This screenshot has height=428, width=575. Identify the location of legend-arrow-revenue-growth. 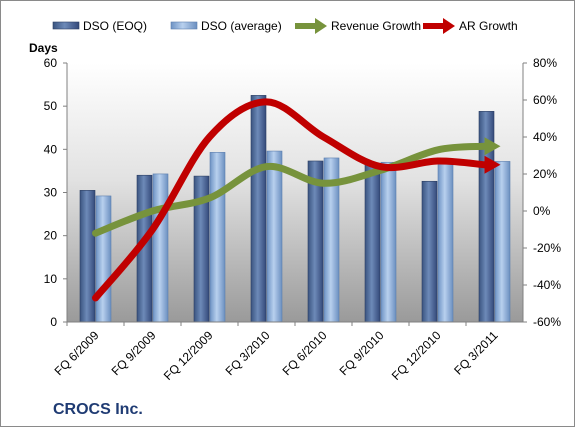
(321, 26).